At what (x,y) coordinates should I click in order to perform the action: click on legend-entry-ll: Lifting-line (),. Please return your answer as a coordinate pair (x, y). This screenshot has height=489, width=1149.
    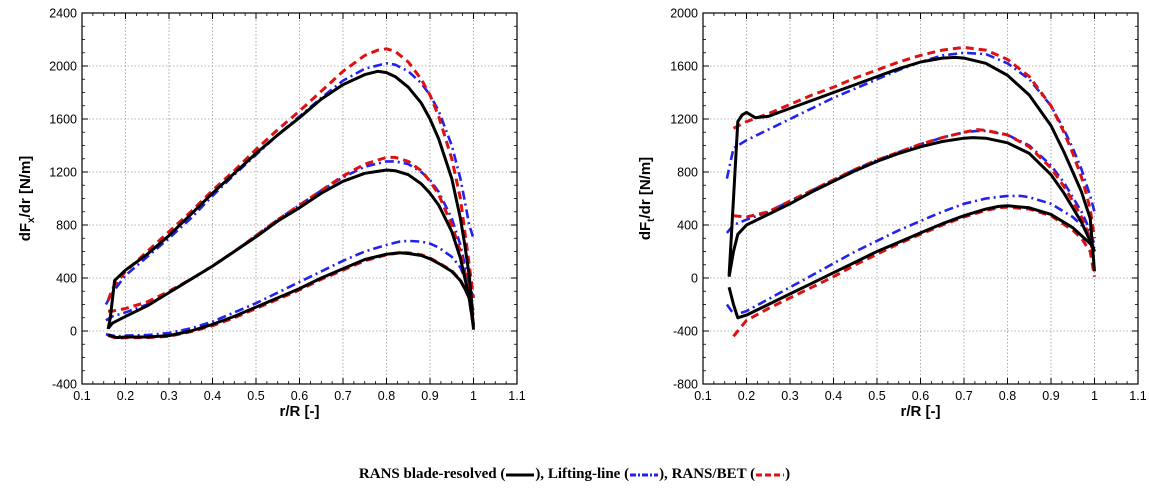
    Looking at the image, I should click on (608, 474).